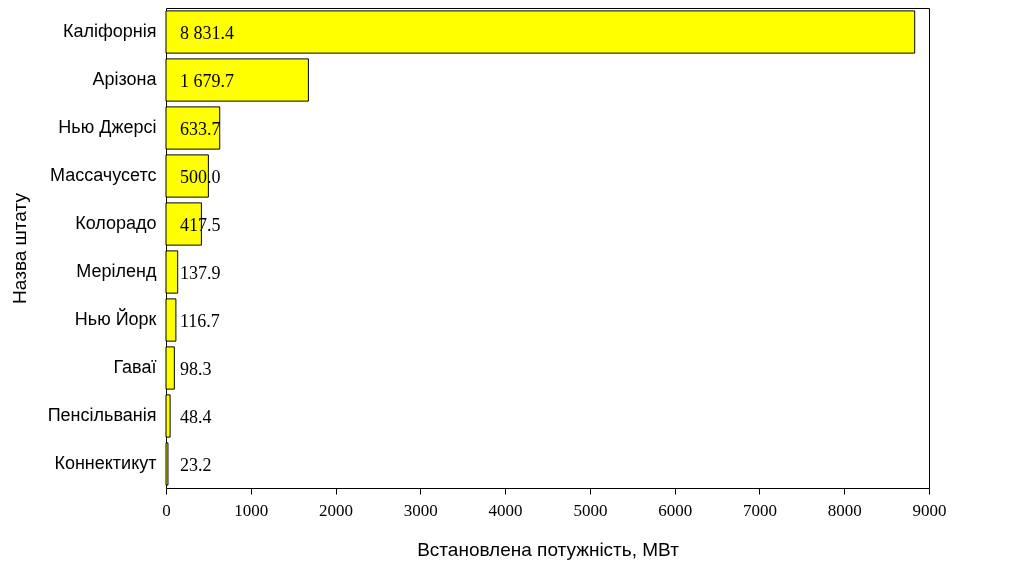  I want to click on y-tick-label: Пенсільванія, so click(102, 415).